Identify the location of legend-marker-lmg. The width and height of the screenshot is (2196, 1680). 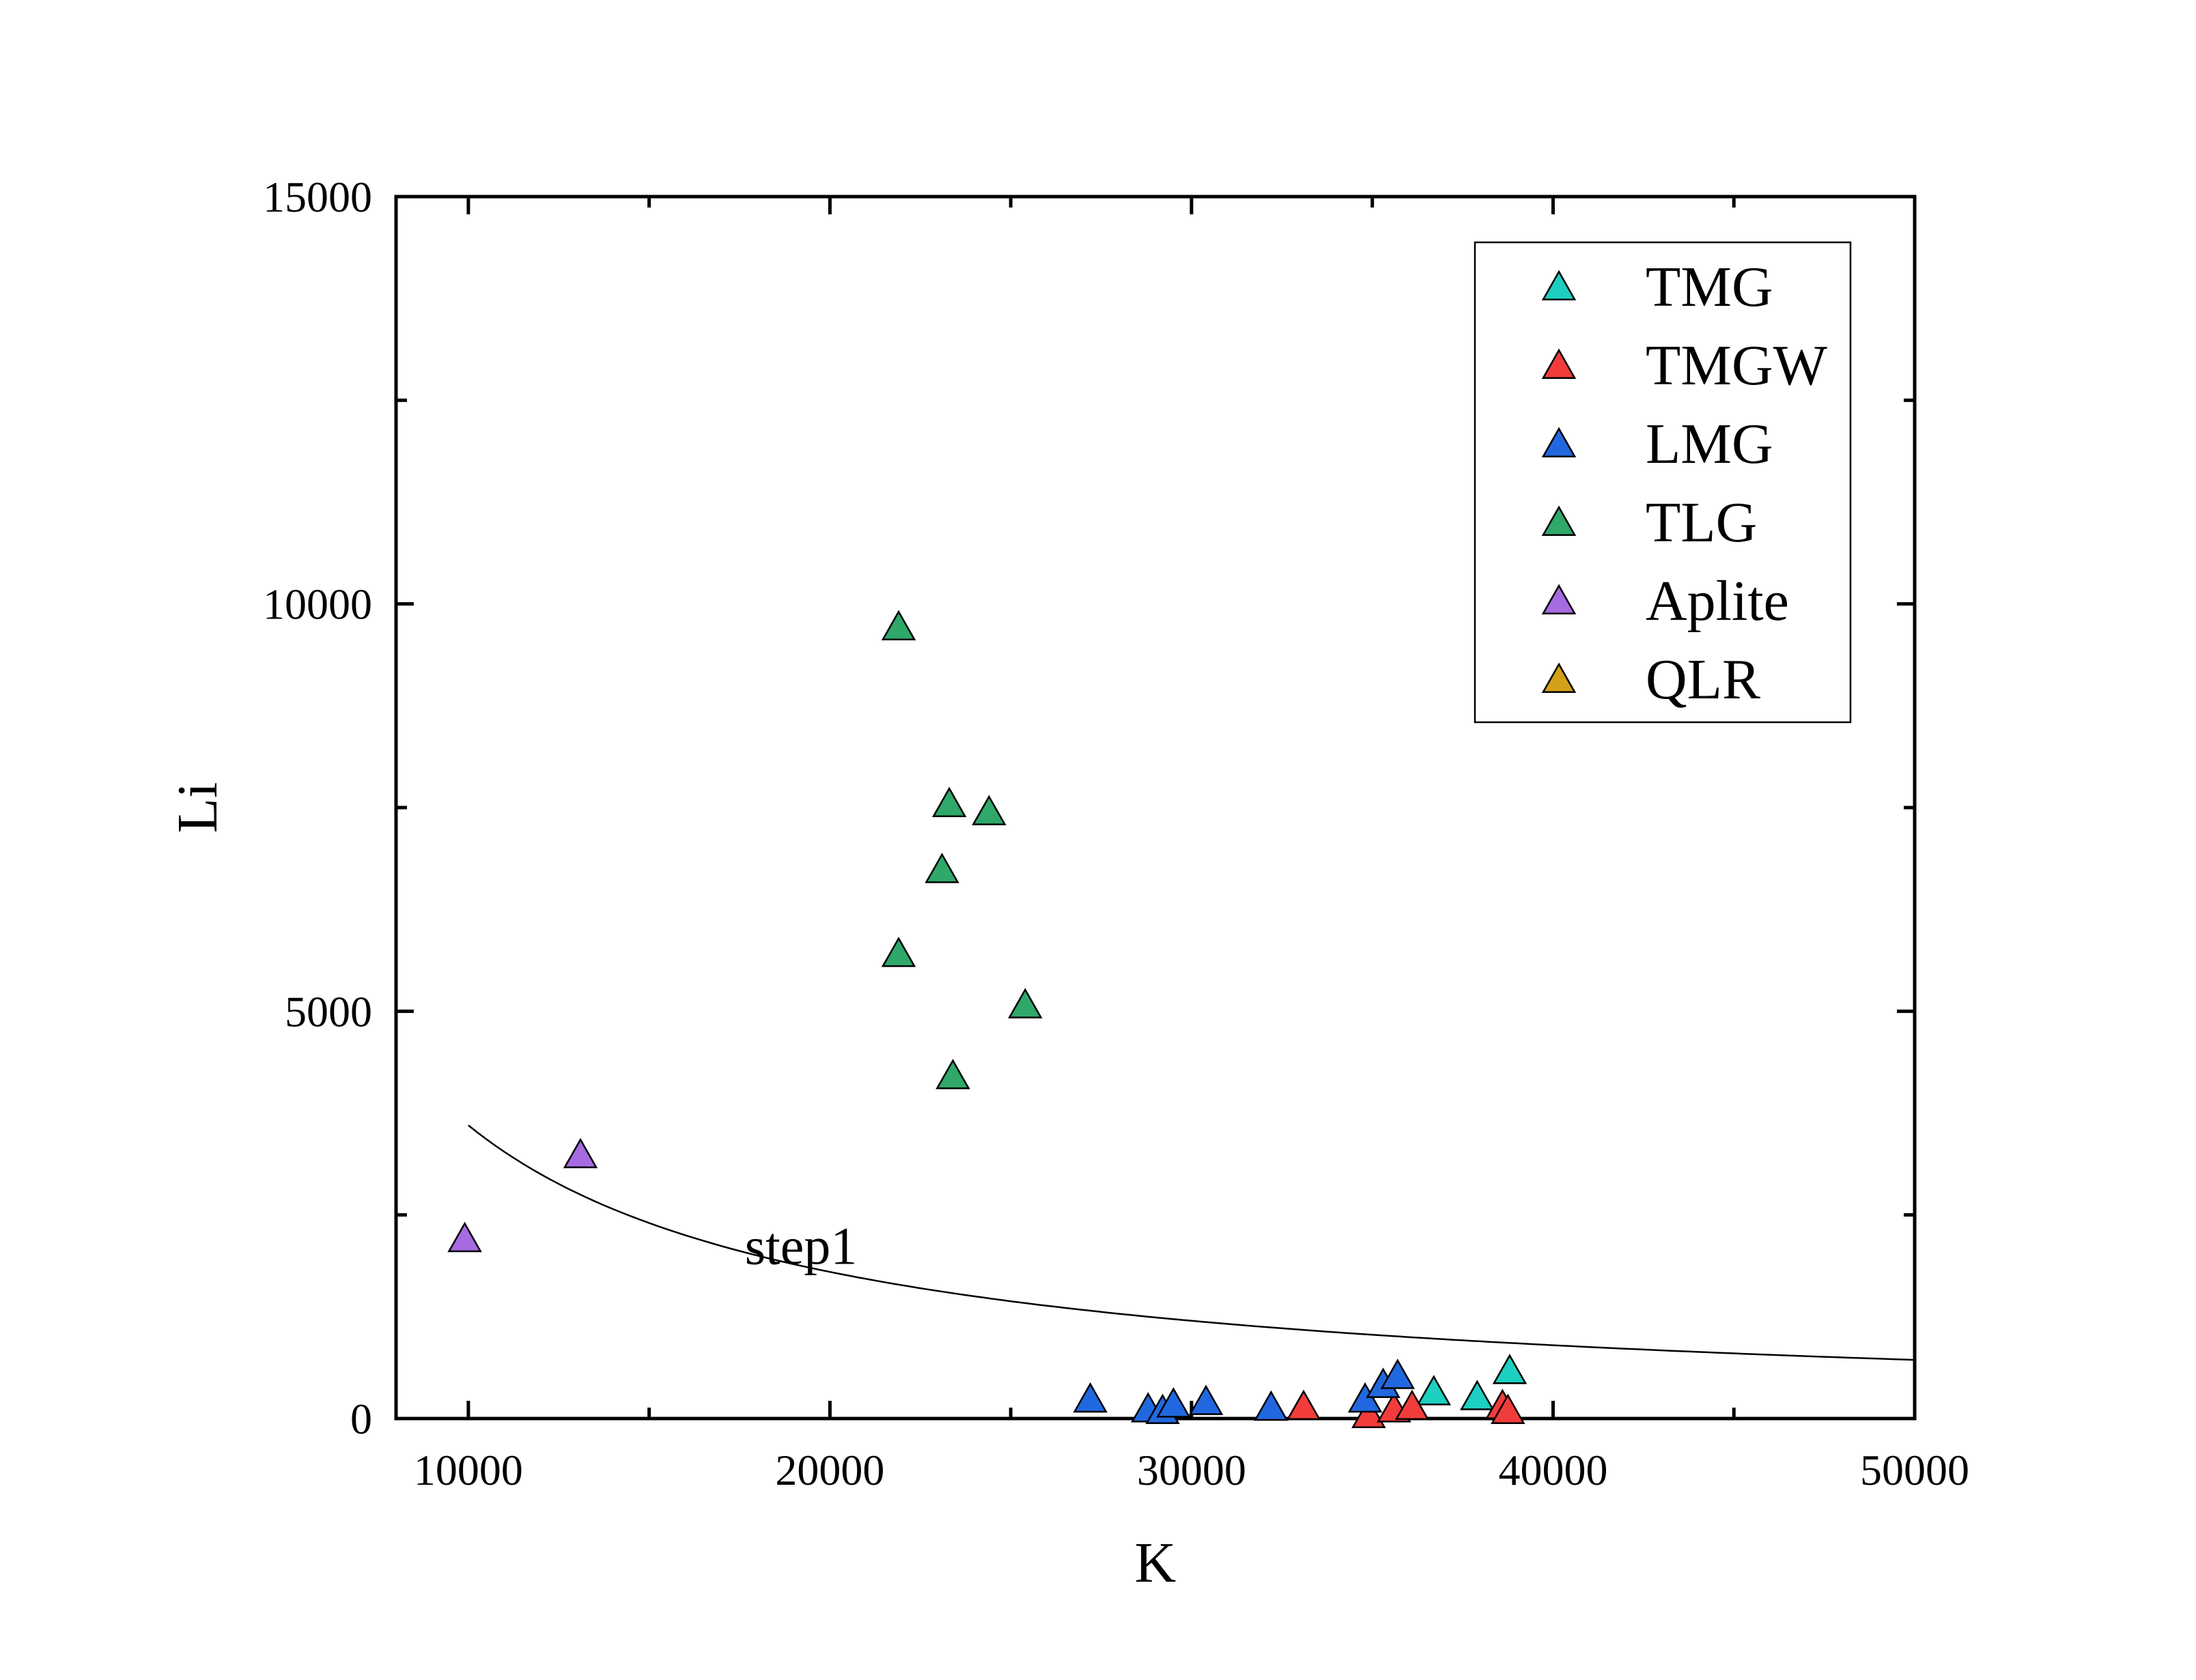
(1559, 442).